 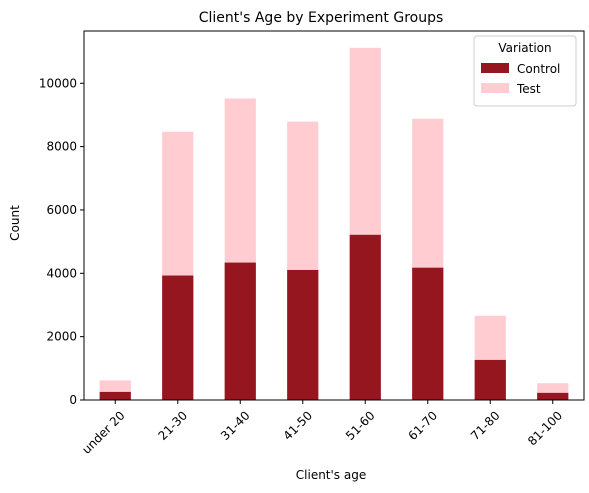 I want to click on legend-swatch-control, so click(x=495, y=68).